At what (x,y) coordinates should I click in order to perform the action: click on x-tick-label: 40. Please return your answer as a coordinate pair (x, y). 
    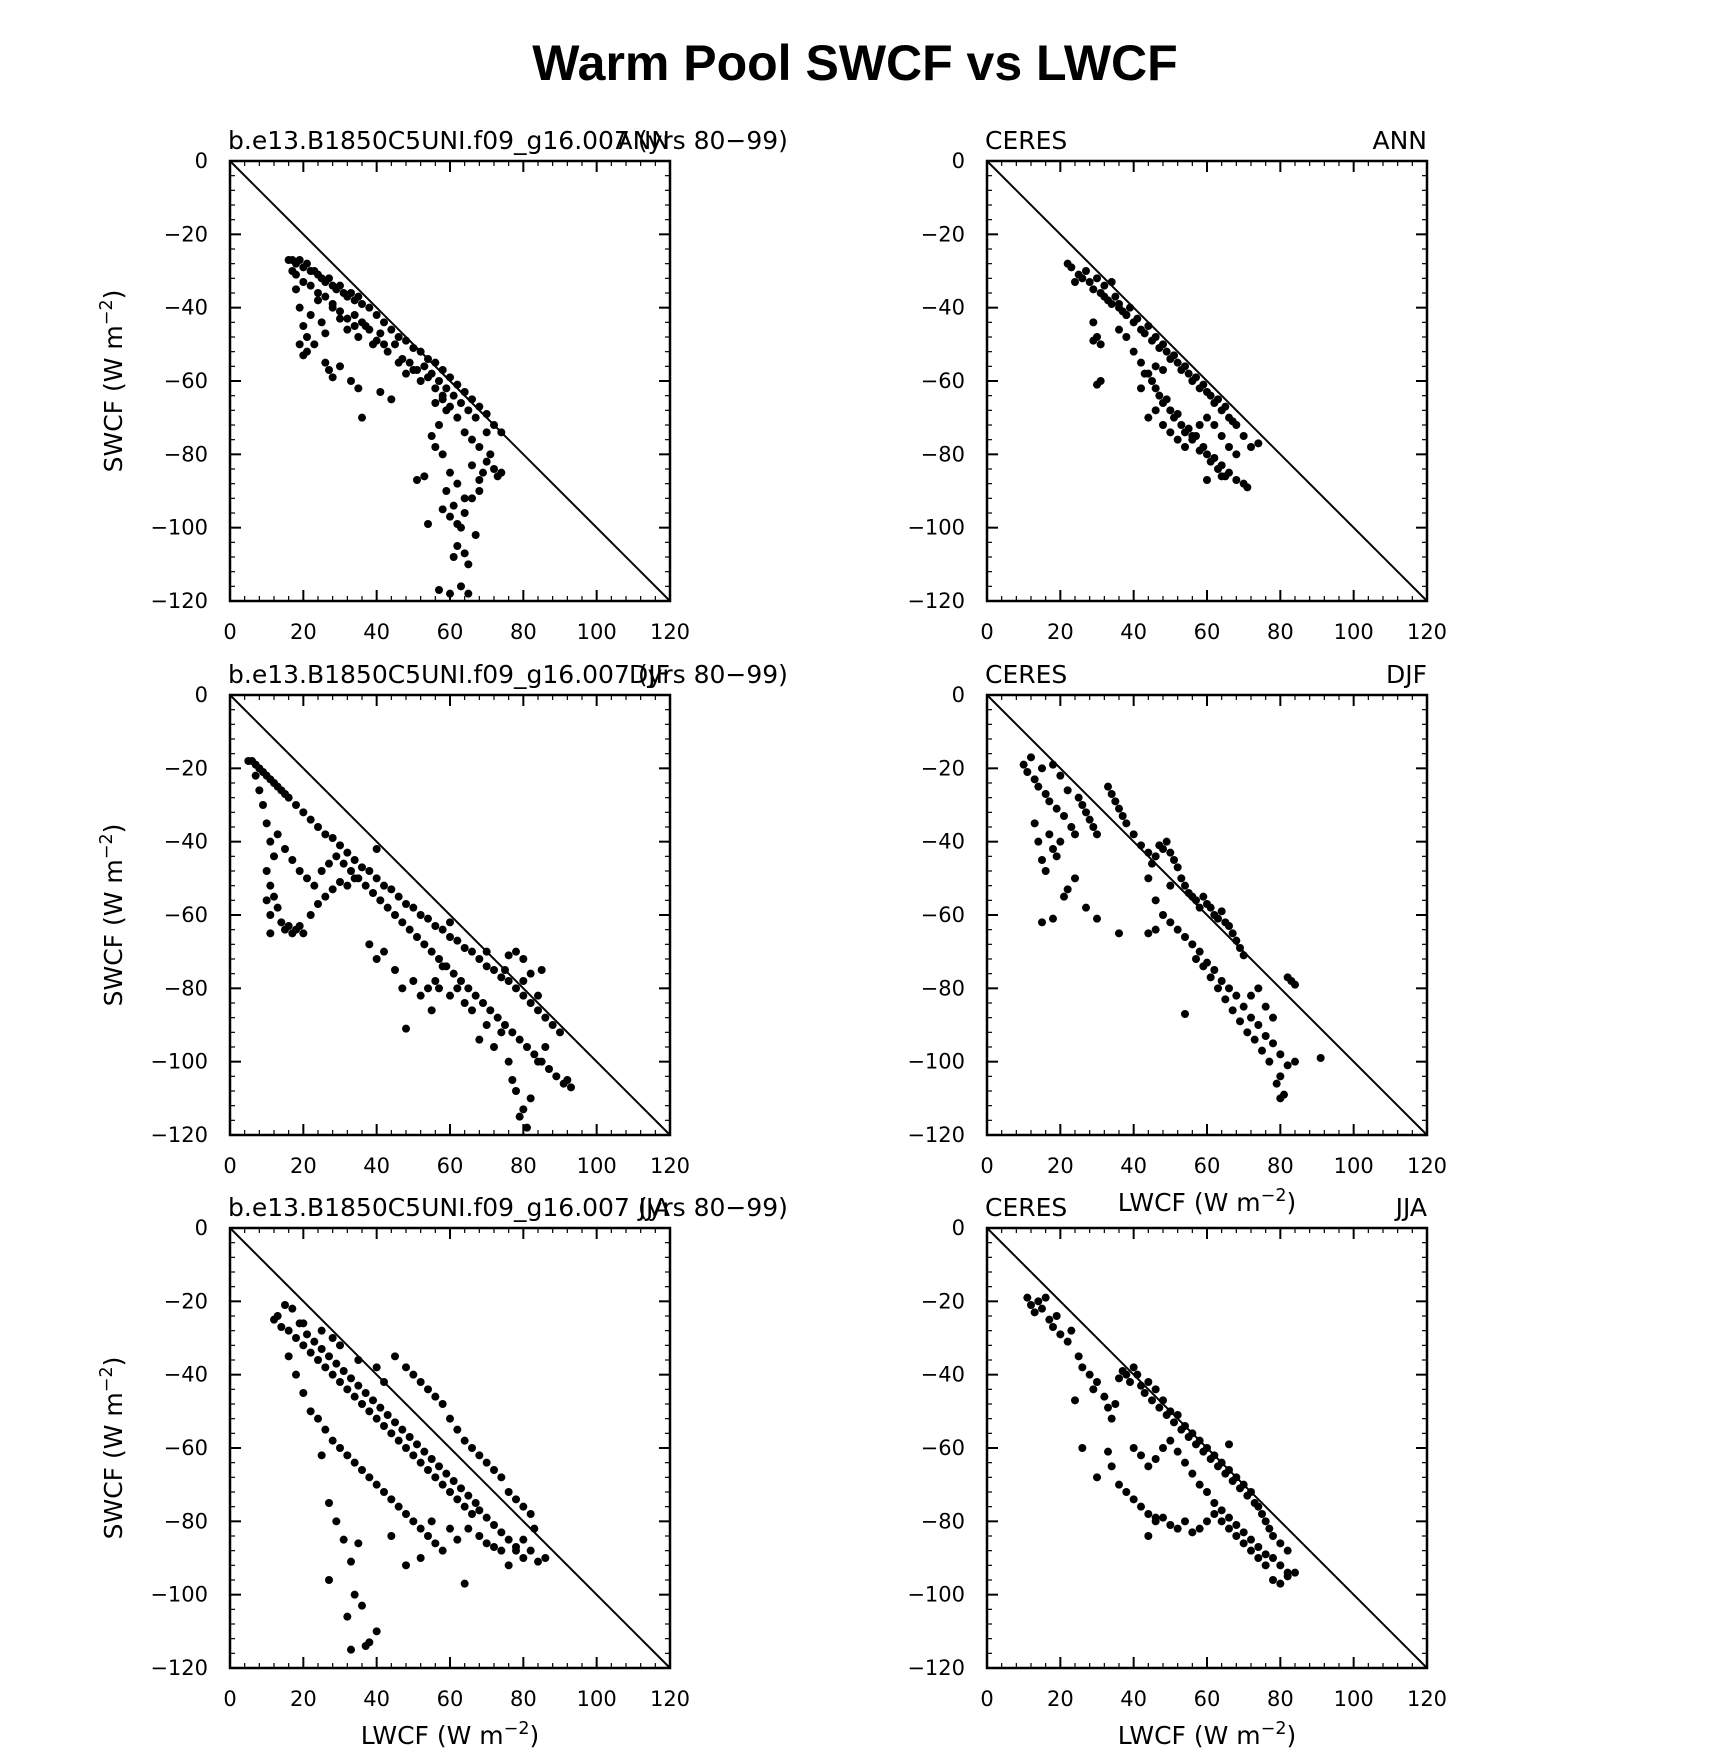
    Looking at the image, I should click on (1133, 1699).